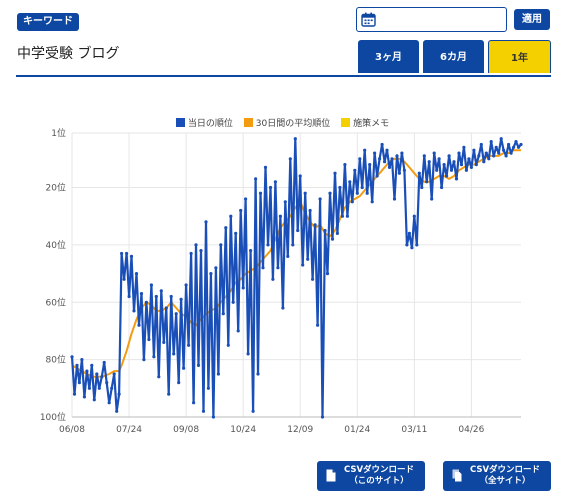 The height and width of the screenshot is (504, 565). Describe the element at coordinates (365, 122) in the screenshot. I see `legend-item-memo: 施策メモ` at that location.